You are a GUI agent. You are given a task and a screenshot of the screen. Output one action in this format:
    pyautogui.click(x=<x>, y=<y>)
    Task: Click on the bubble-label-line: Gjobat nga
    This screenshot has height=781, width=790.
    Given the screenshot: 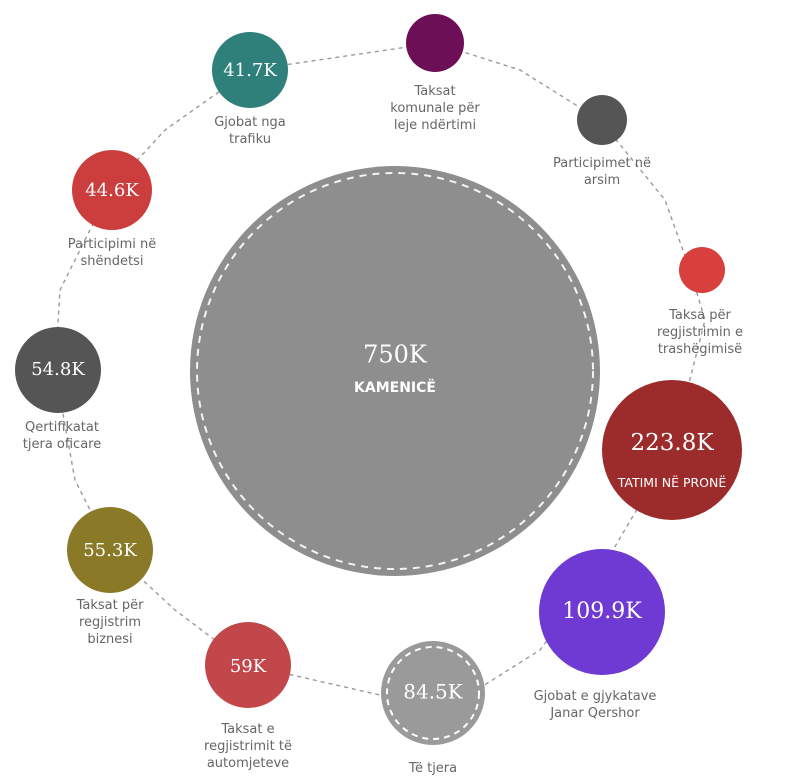 What is the action you would take?
    pyautogui.click(x=250, y=122)
    